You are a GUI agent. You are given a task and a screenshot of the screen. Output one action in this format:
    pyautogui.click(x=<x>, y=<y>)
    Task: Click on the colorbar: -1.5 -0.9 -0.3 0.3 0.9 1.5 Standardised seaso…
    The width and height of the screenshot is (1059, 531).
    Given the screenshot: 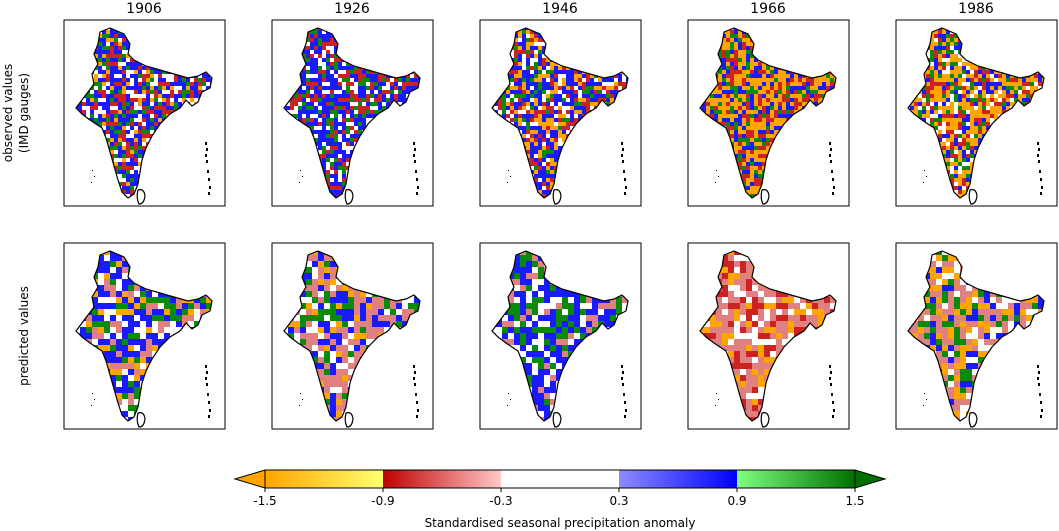 What is the action you would take?
    pyautogui.click(x=560, y=499)
    